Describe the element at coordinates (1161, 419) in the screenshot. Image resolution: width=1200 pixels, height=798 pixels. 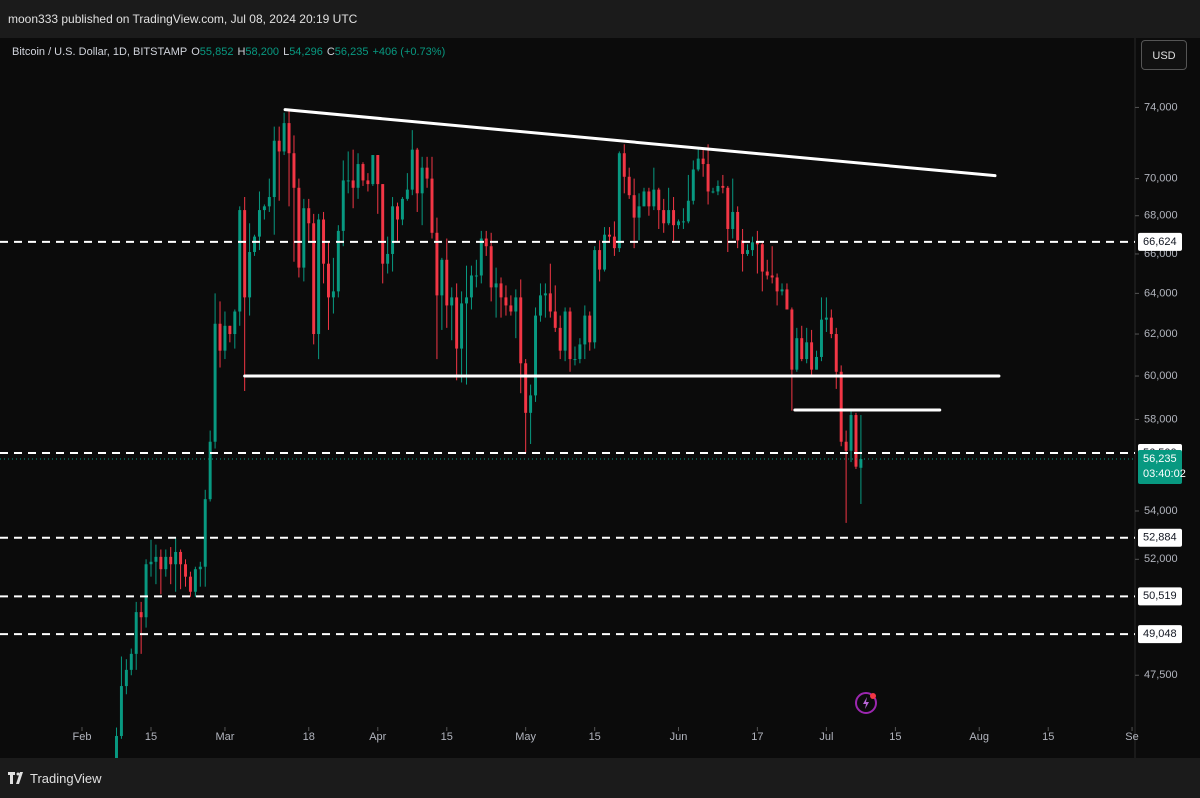
I see `y-tick-label: 58,000` at that location.